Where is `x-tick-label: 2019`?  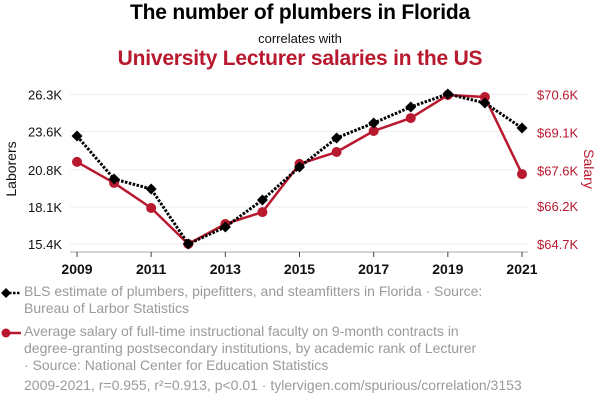
x-tick-label: 2019 is located at coordinates (447, 269).